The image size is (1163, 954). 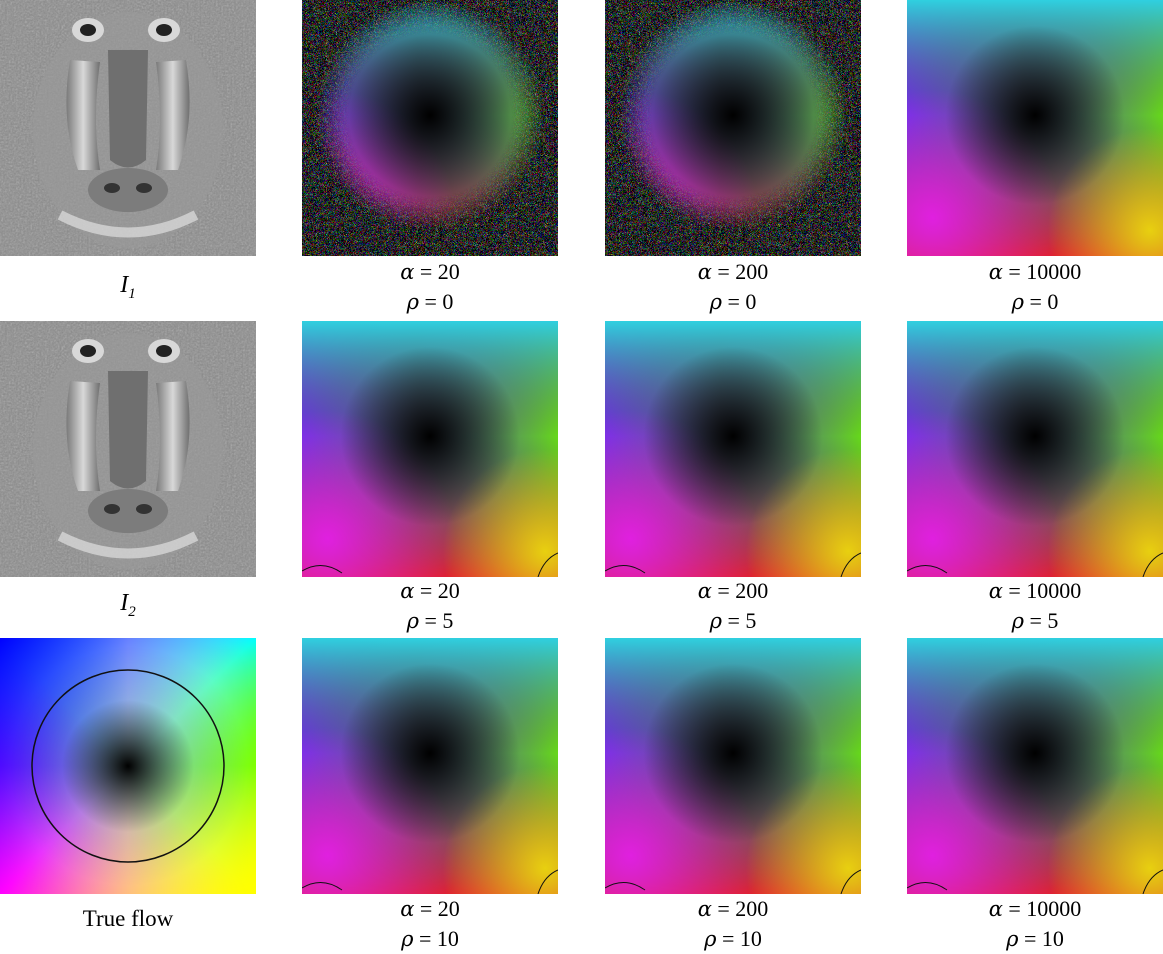 What do you see at coordinates (733, 606) in the screenshot?
I see `flow-caption-r1-c1: α = 200 ρ = 5` at bounding box center [733, 606].